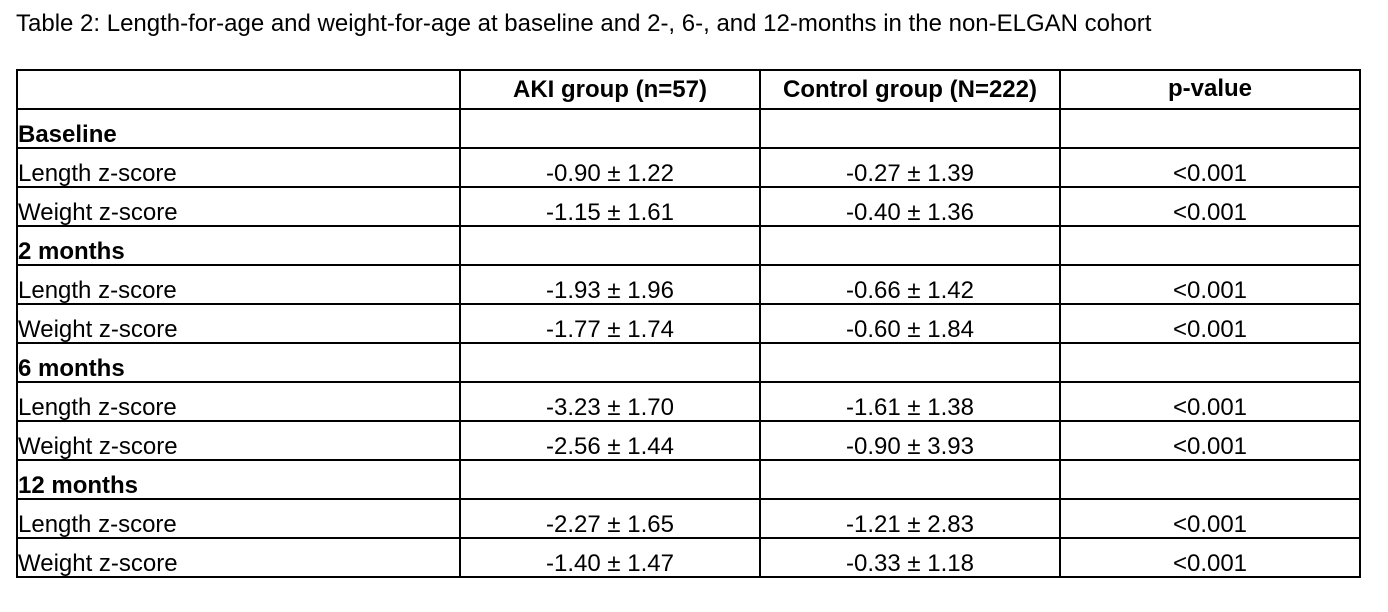 This screenshot has width=1388, height=612. What do you see at coordinates (910, 401) in the screenshot?
I see `control-value: -1.61 ± 1.38` at bounding box center [910, 401].